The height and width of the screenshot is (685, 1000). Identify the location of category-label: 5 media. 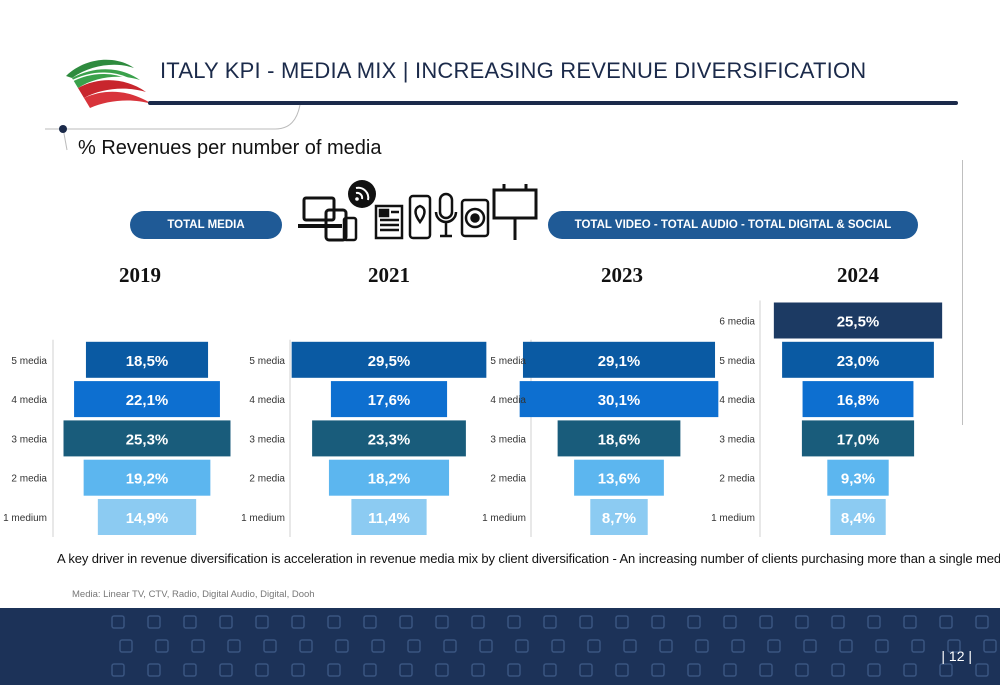
(508, 361).